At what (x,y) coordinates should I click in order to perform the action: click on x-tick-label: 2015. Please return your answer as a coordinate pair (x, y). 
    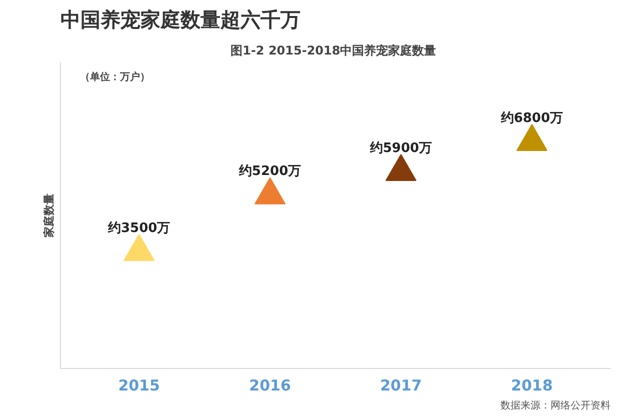
    Looking at the image, I should click on (139, 385).